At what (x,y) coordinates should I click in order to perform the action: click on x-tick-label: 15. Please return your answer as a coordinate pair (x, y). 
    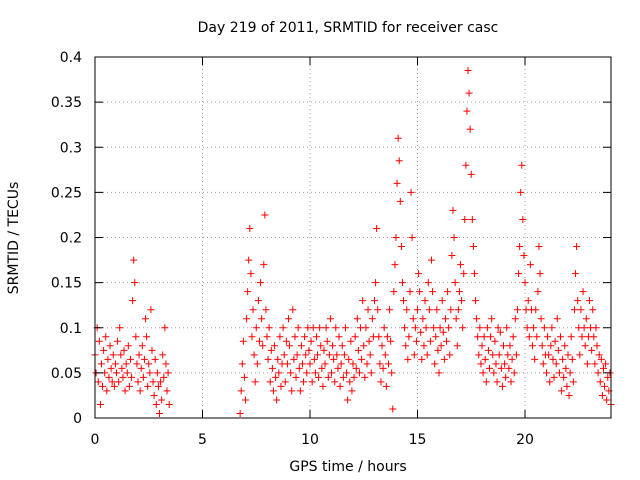
    Looking at the image, I should click on (418, 440).